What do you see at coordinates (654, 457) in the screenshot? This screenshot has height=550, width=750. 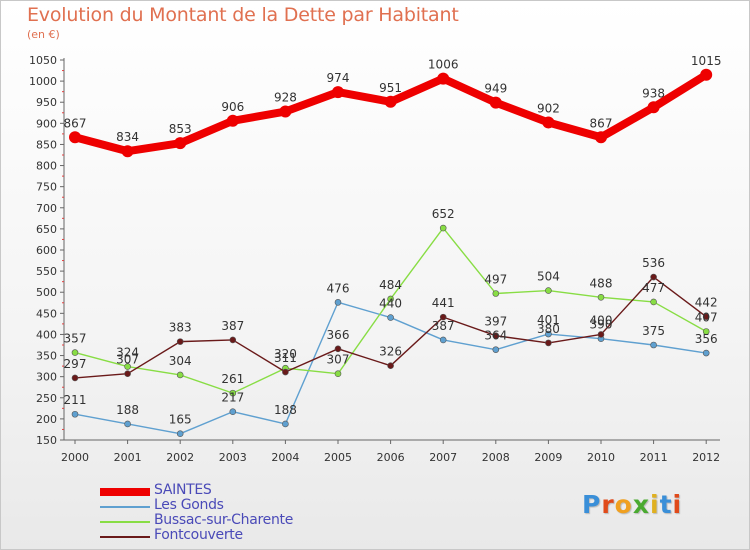 I see `x-tick-label: 2011` at bounding box center [654, 457].